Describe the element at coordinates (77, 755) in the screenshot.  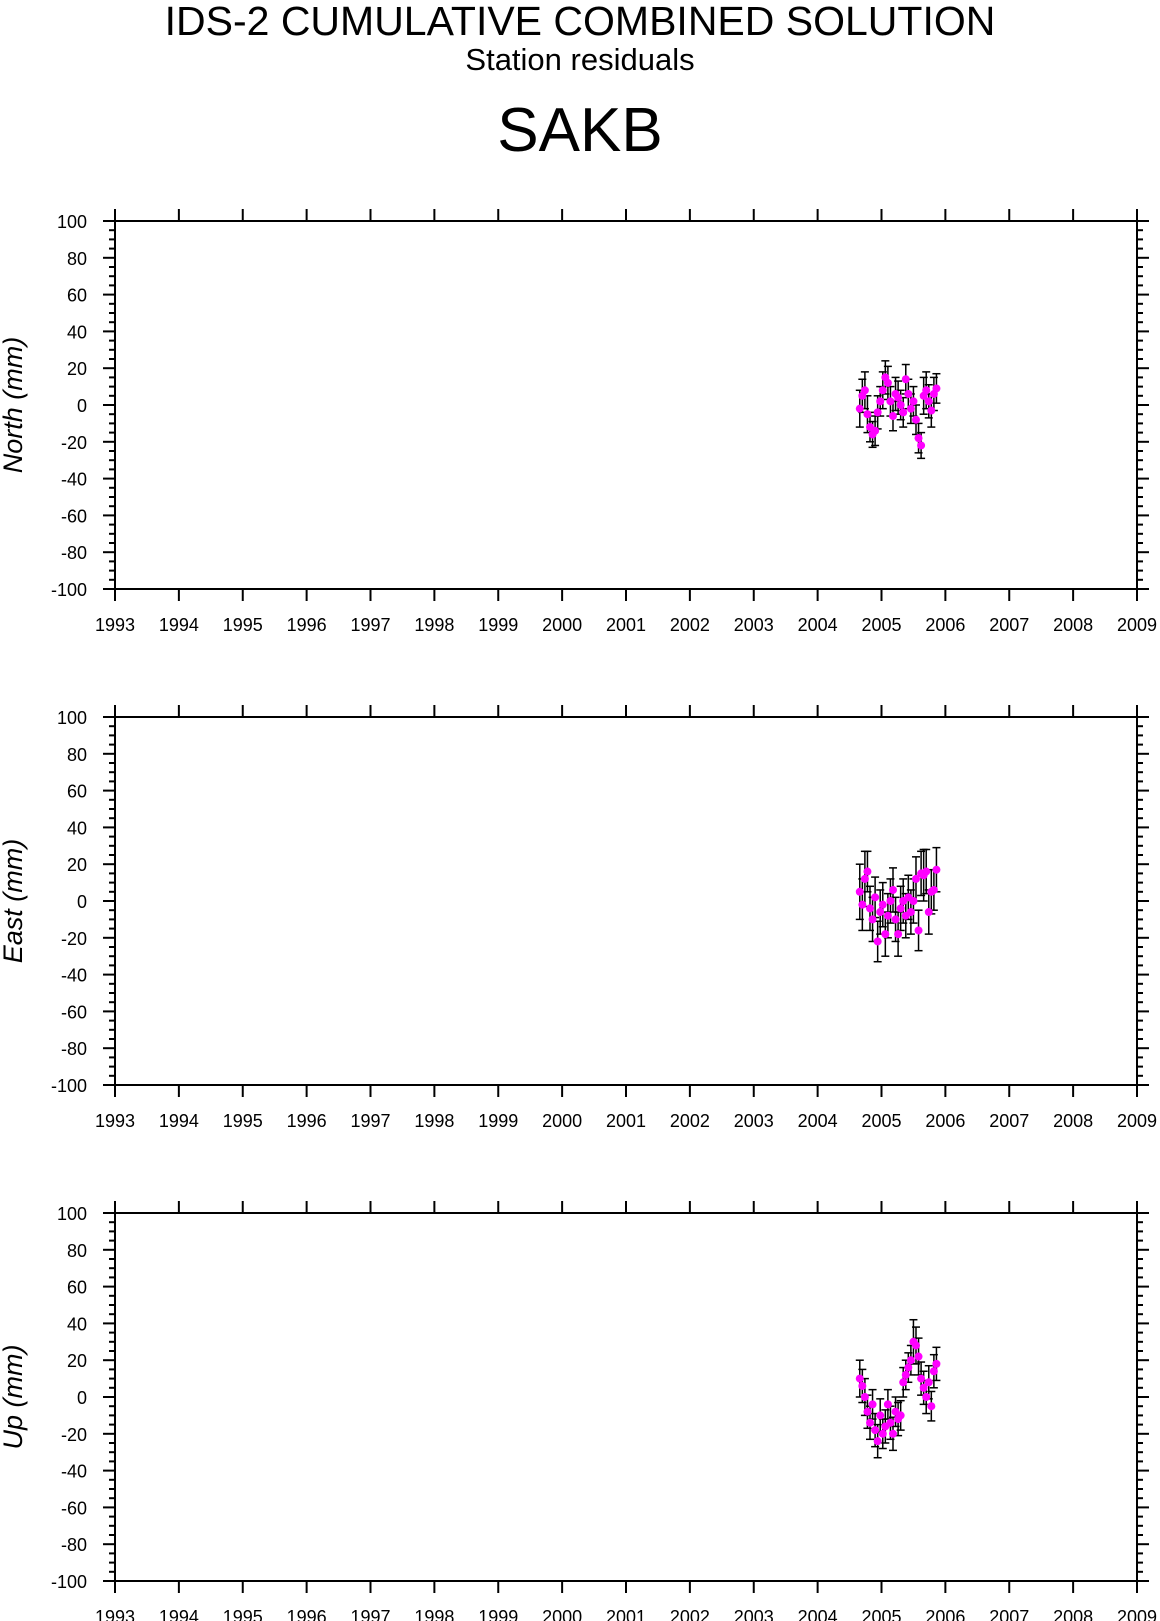
I see `east-y-tick-label: 80` at that location.